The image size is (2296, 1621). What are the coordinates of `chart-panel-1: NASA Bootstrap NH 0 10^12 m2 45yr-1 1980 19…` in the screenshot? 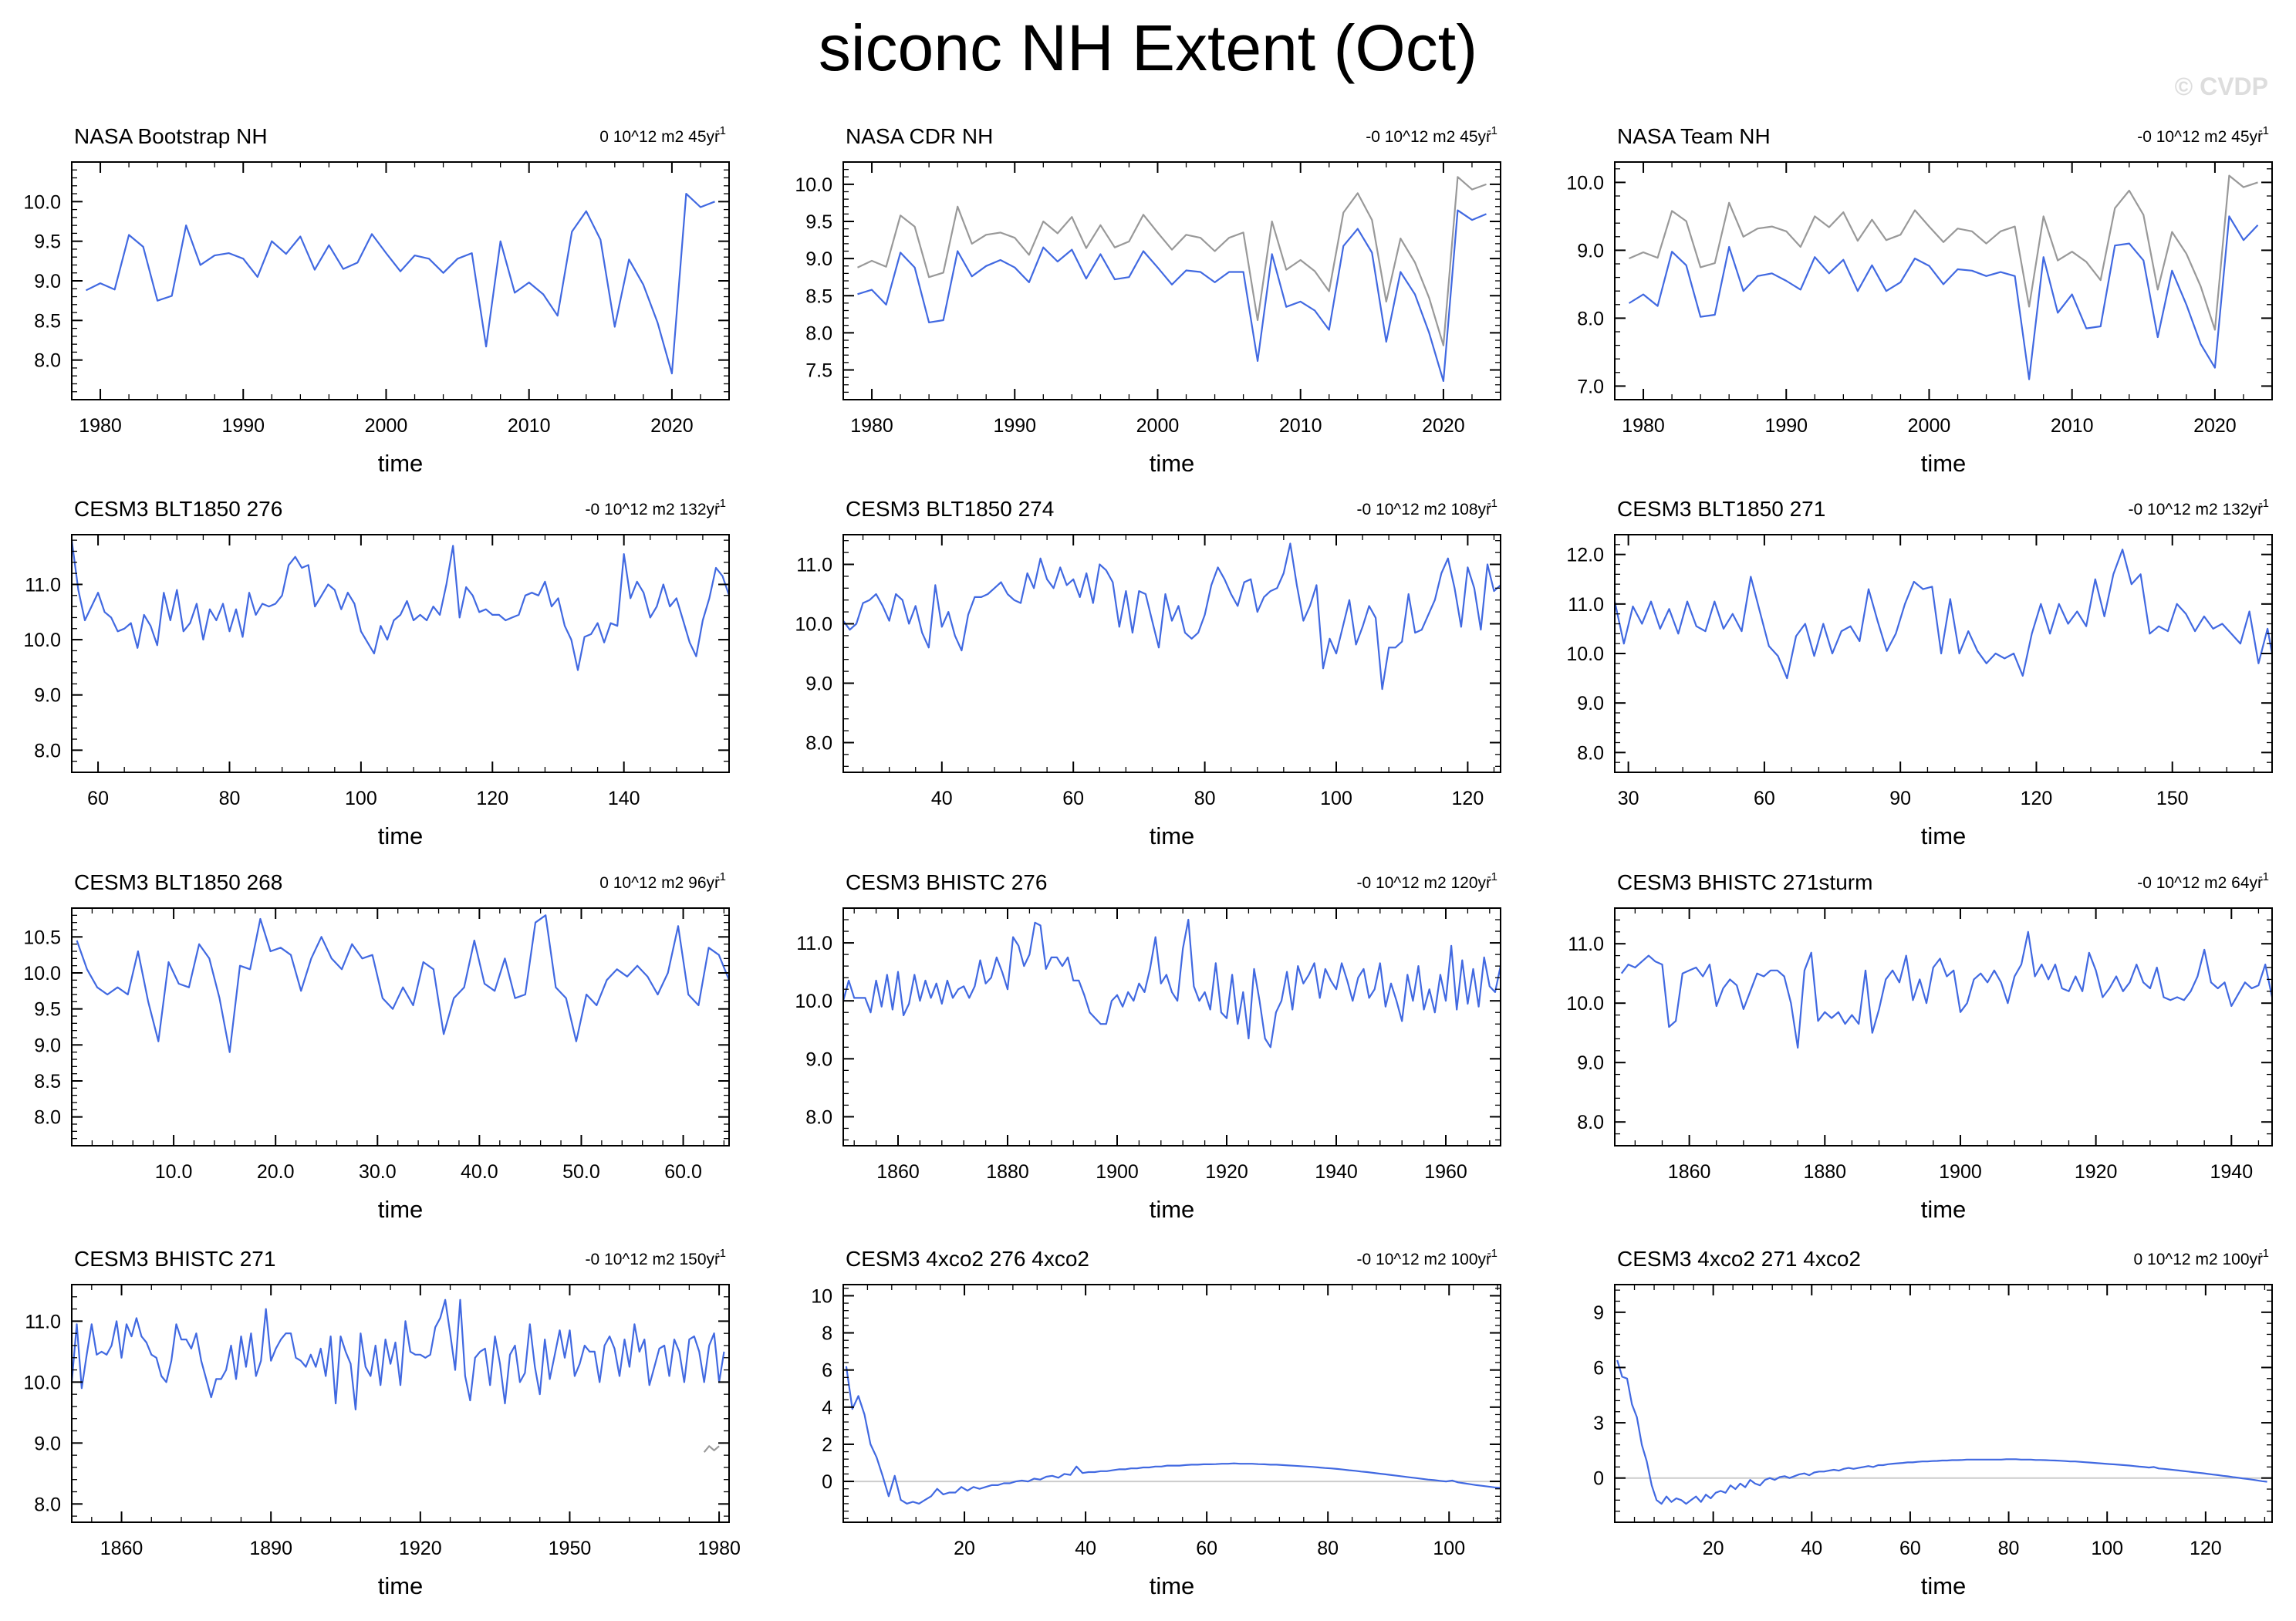 It's located at (376, 300).